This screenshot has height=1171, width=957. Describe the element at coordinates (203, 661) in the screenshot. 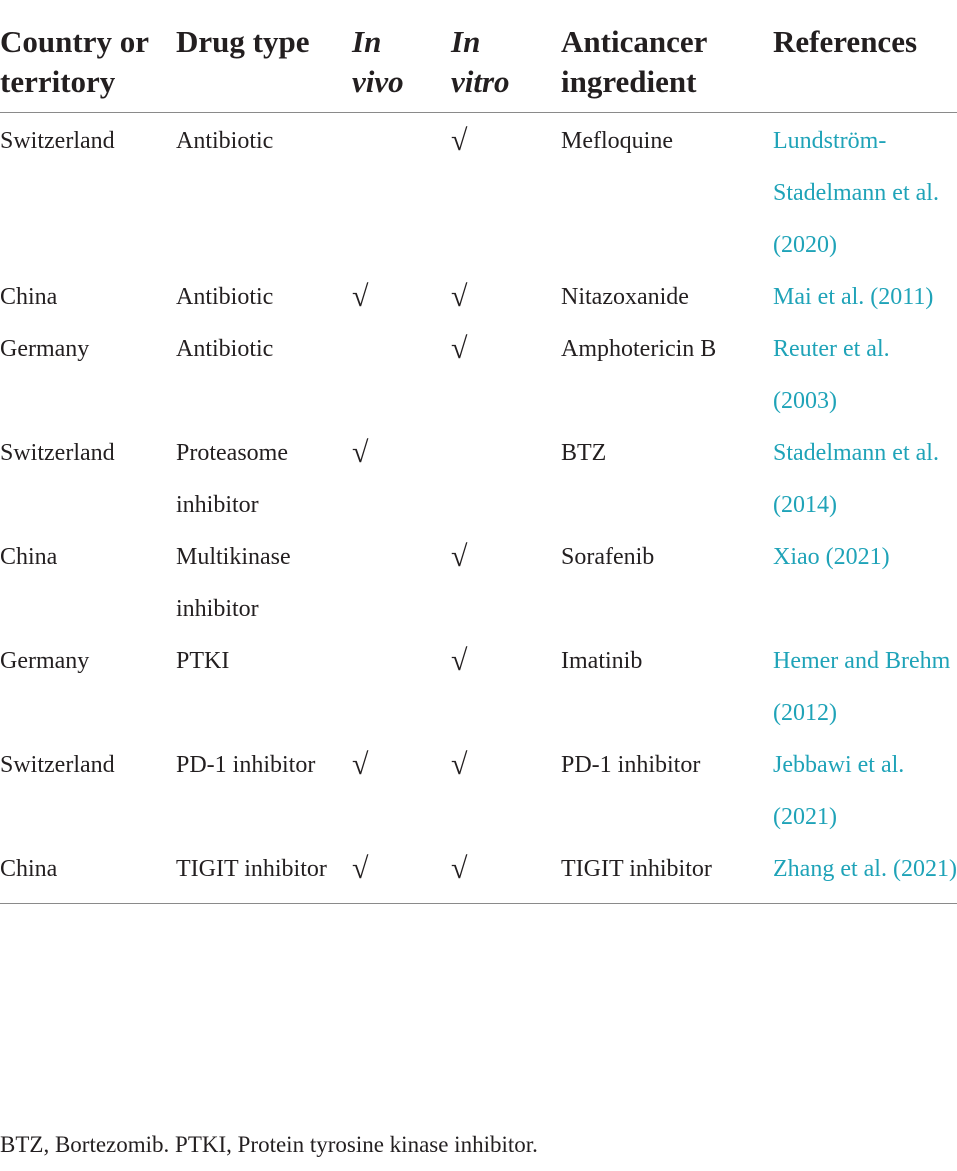

I see `cell-drug-type: PTKI` at that location.